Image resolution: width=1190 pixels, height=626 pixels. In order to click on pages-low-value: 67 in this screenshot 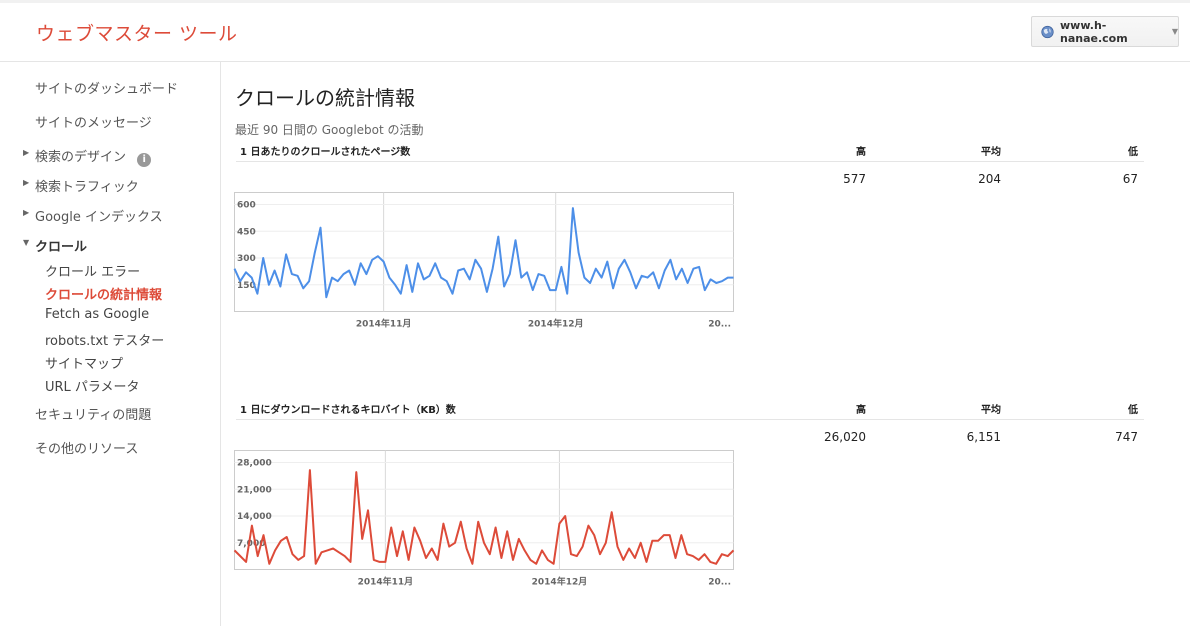, I will do `click(1130, 179)`.